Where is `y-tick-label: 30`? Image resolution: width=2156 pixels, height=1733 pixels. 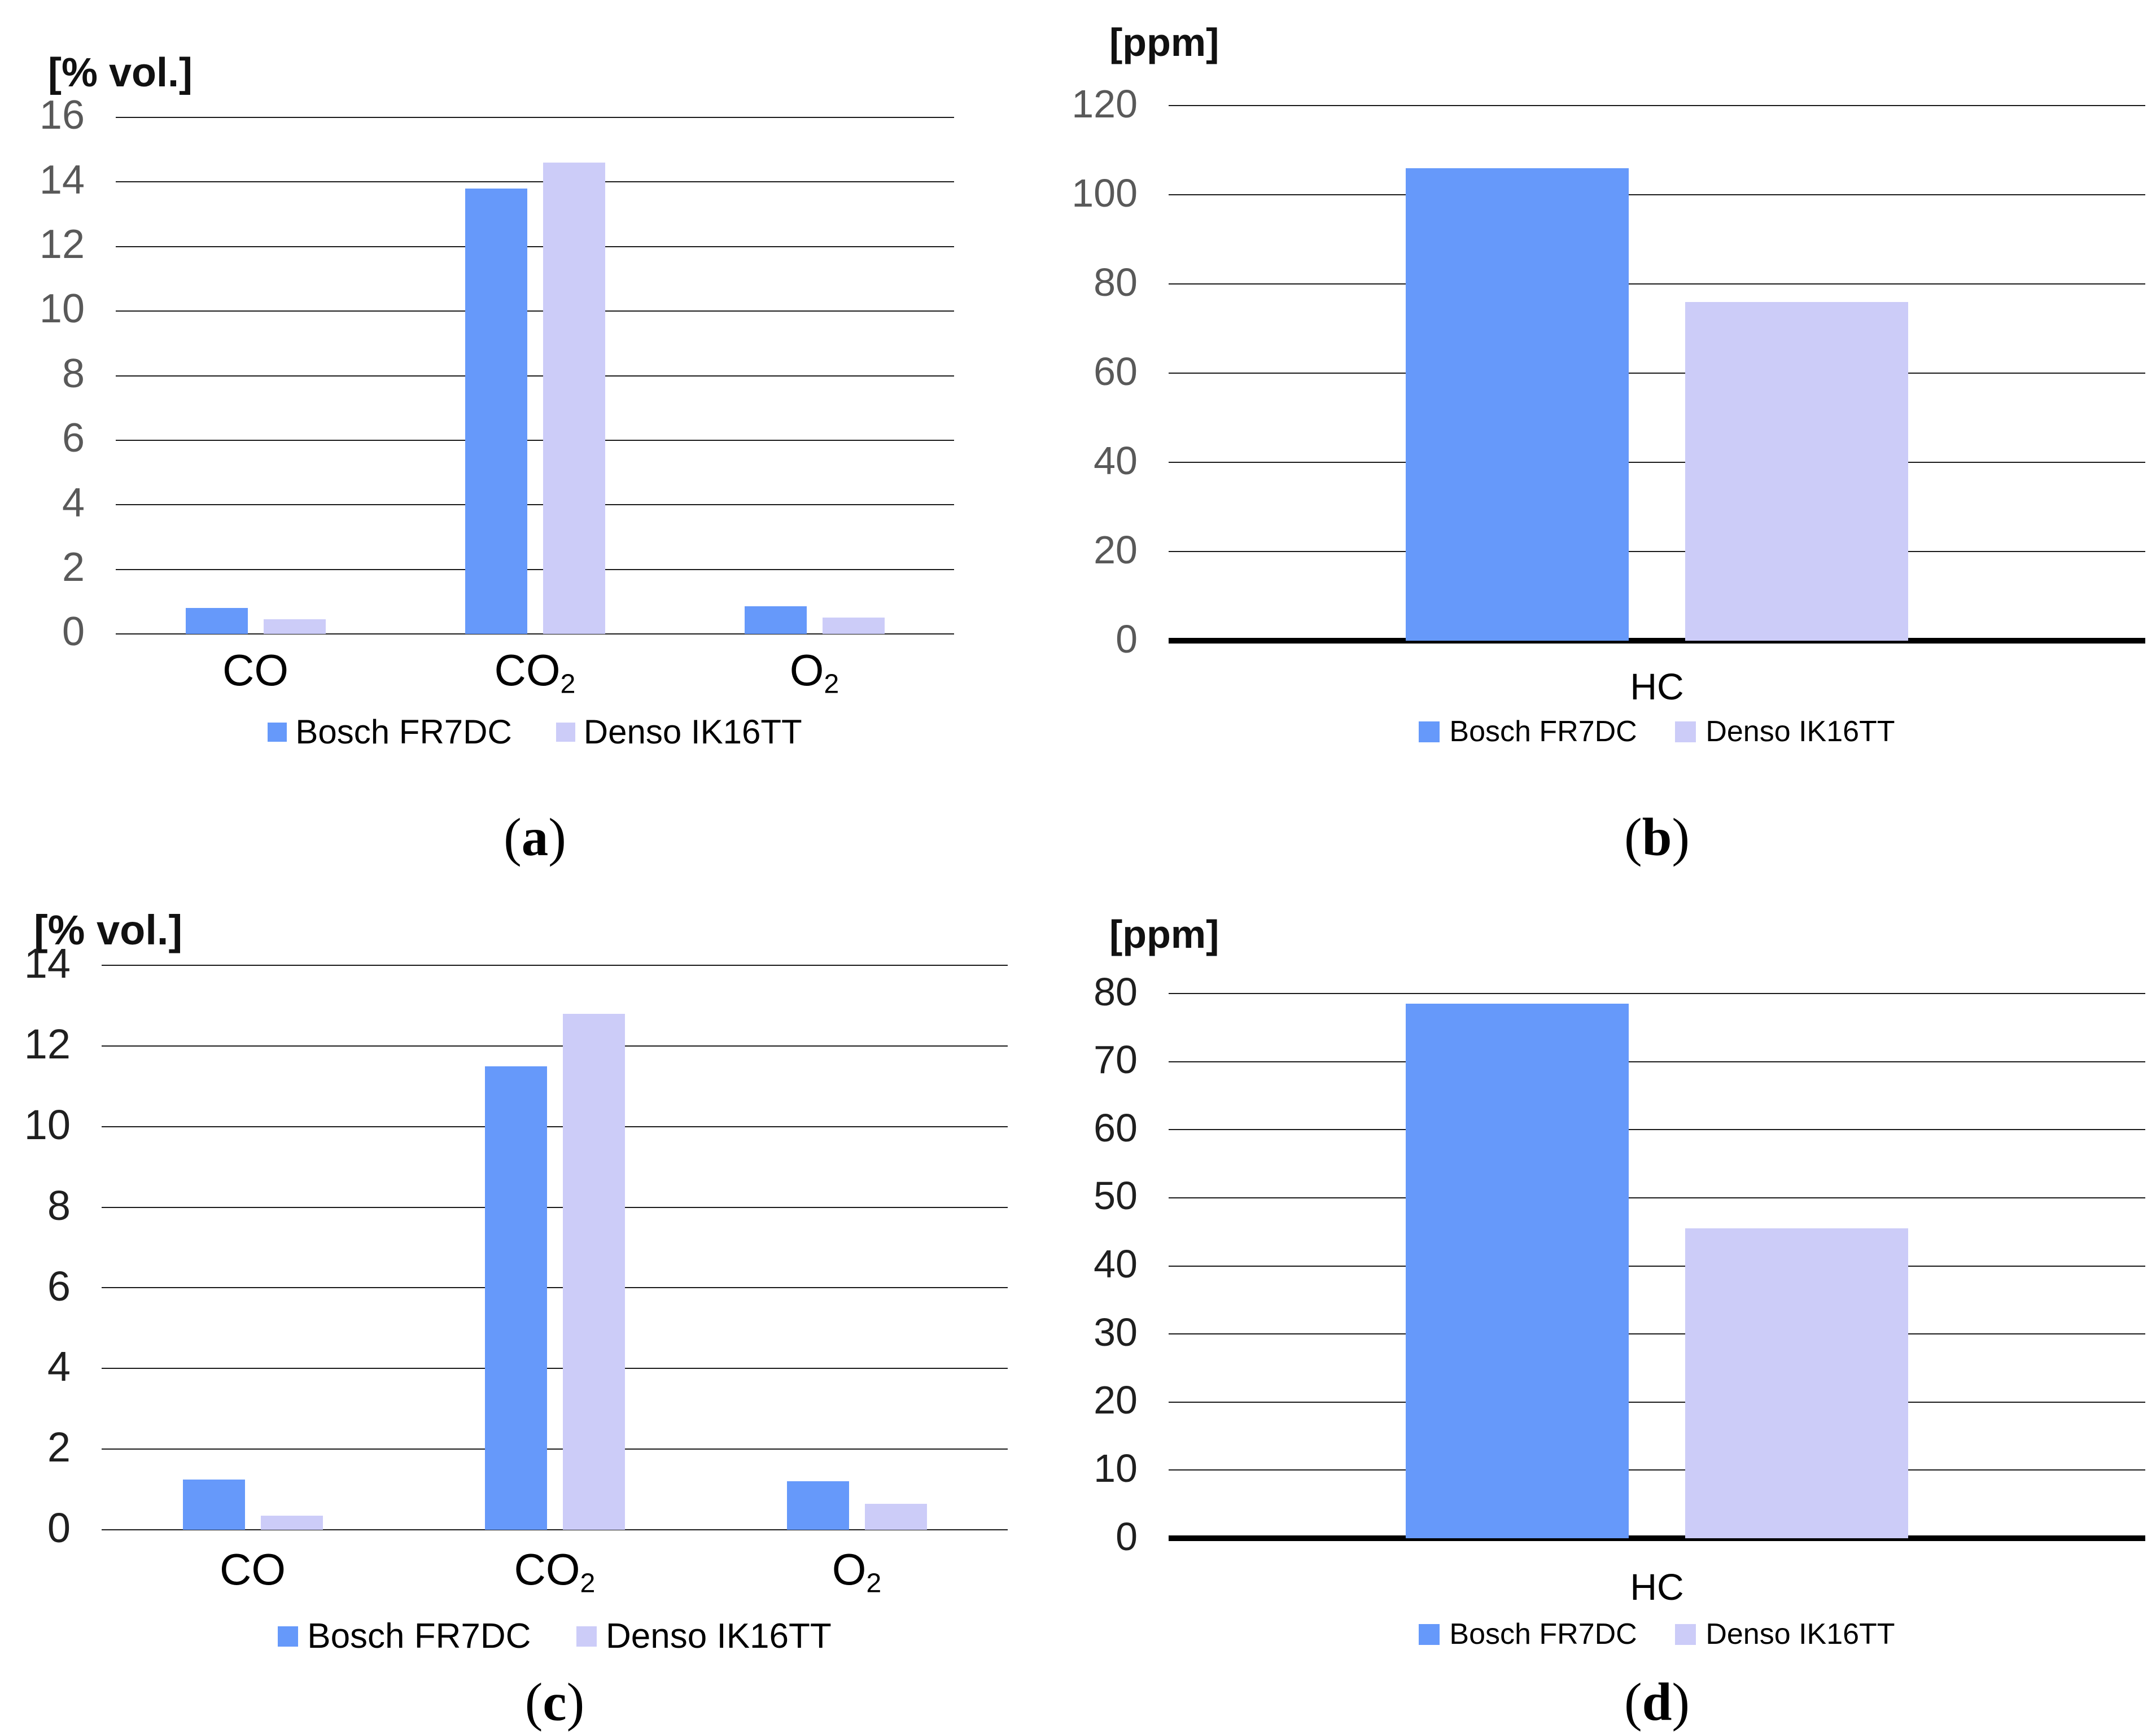
y-tick-label: 30 is located at coordinates (1116, 1332).